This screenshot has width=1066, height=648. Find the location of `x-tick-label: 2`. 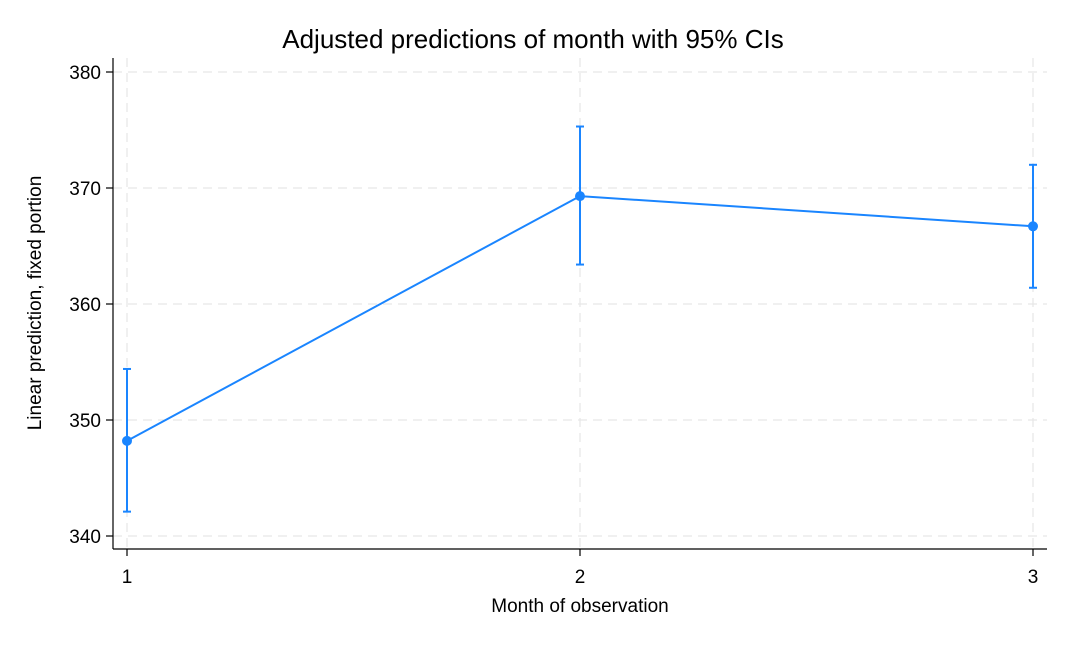

x-tick-label: 2 is located at coordinates (580, 577).